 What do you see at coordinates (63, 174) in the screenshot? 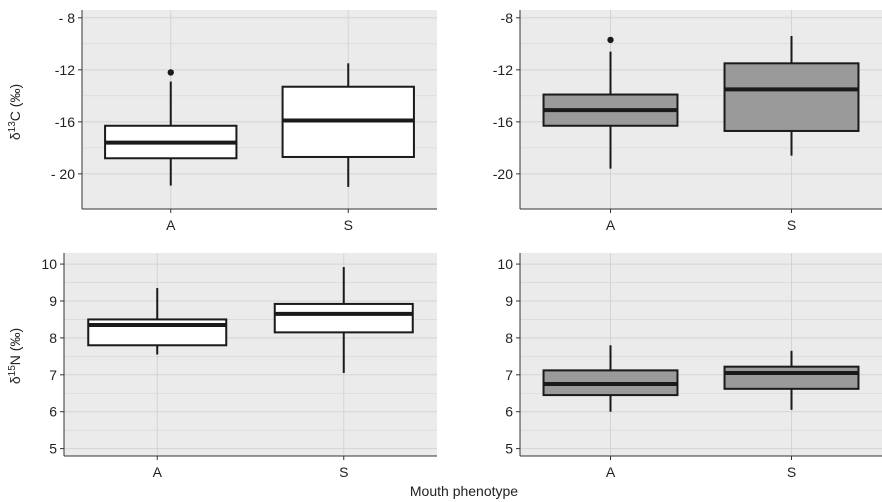
I see `y-tick-label: - 20` at bounding box center [63, 174].